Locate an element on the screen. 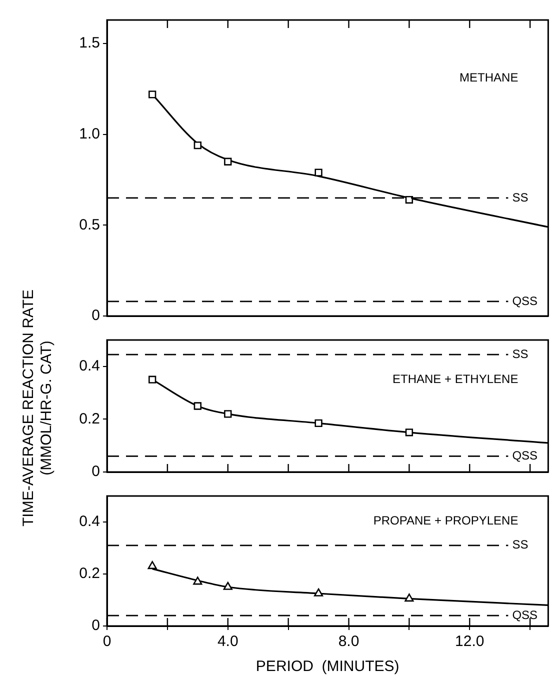 The width and height of the screenshot is (554, 690). annotation: PROPANE + PROPYLENE is located at coordinates (445, 521).